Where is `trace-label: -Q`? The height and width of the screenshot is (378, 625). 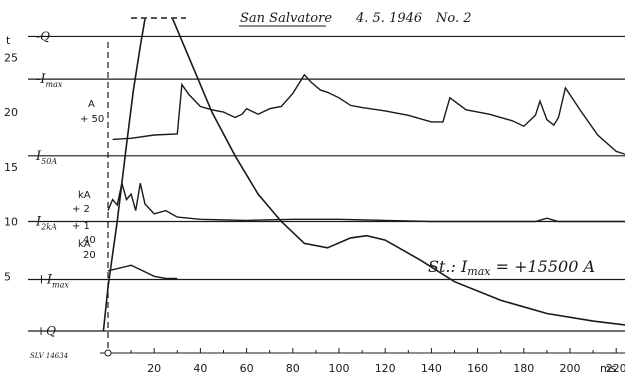 trace-label: -Q is located at coordinates (43, 36).